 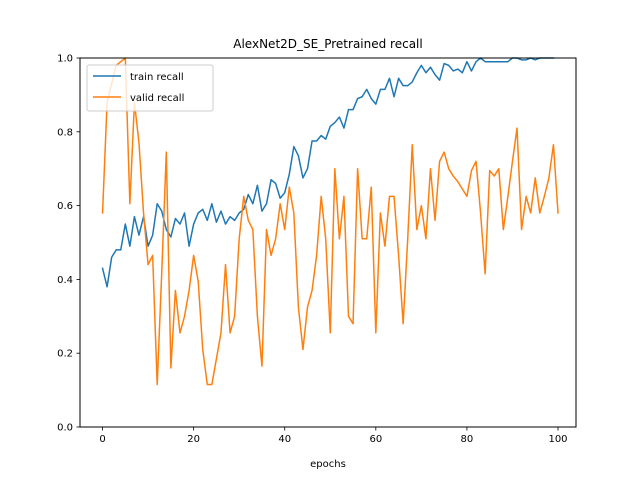 I want to click on y-tick-label: 0.4, so click(x=65, y=280).